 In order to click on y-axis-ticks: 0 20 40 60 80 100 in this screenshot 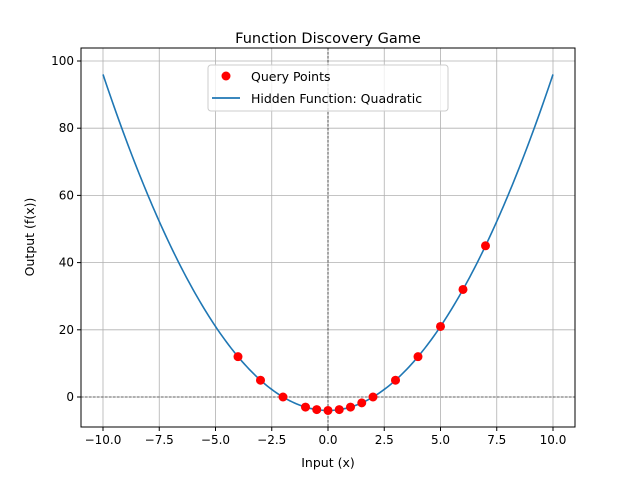, I will do `click(66, 229)`.